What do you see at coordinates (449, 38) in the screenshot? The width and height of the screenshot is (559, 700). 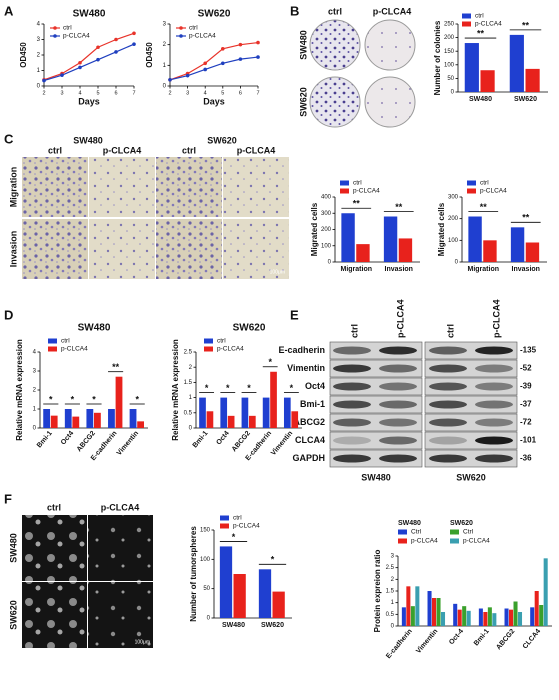 I see `y-tick-label: 200` at bounding box center [449, 38].